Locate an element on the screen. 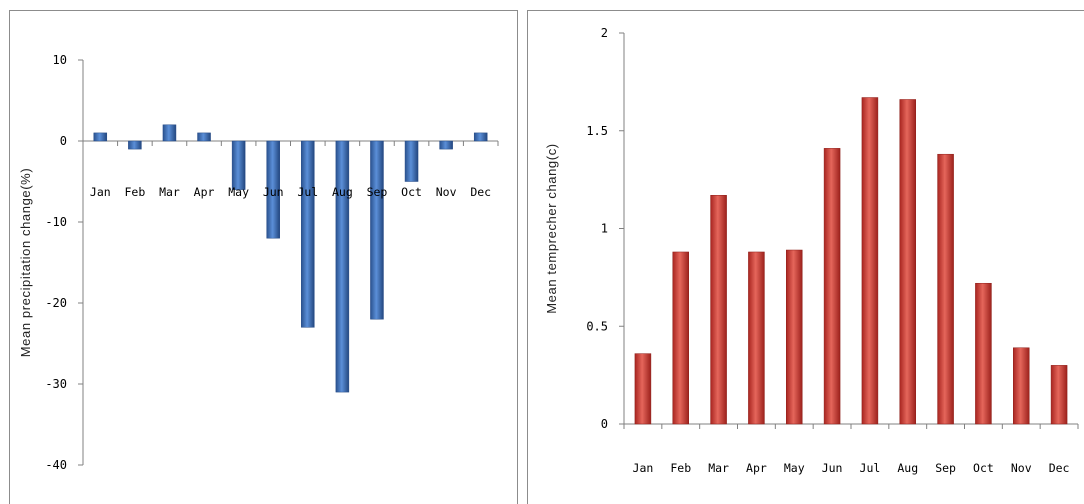  y-tick-label: 1 is located at coordinates (604, 229).